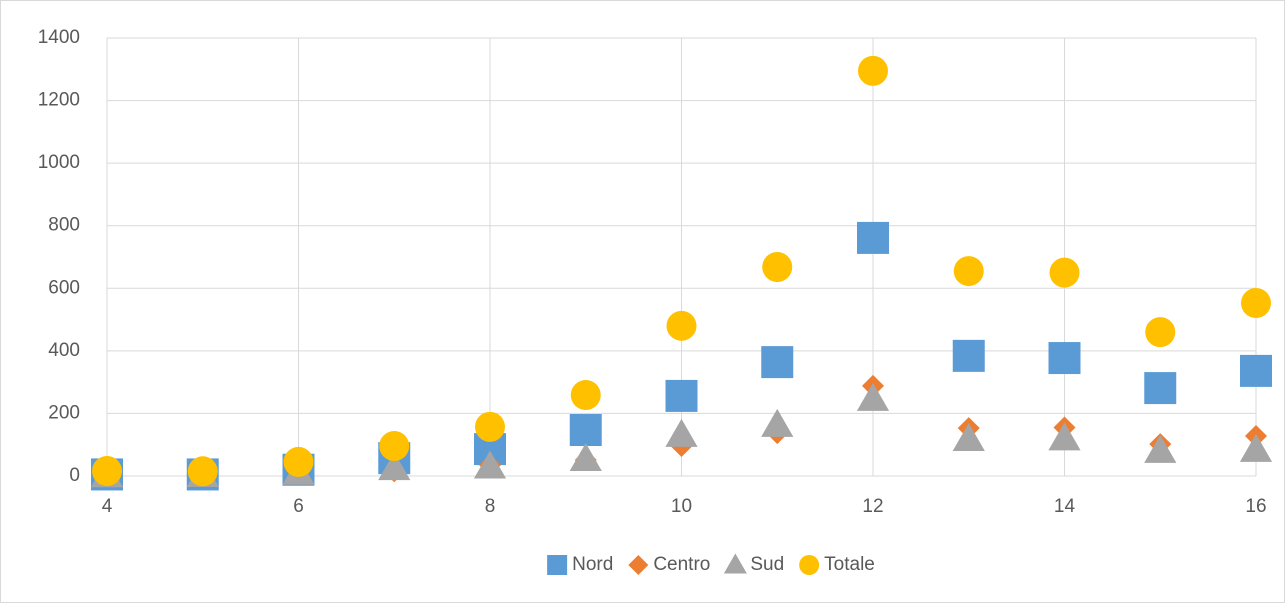 Image resolution: width=1285 pixels, height=608 pixels. What do you see at coordinates (59, 162) in the screenshot?
I see `y-tick-label: 1000` at bounding box center [59, 162].